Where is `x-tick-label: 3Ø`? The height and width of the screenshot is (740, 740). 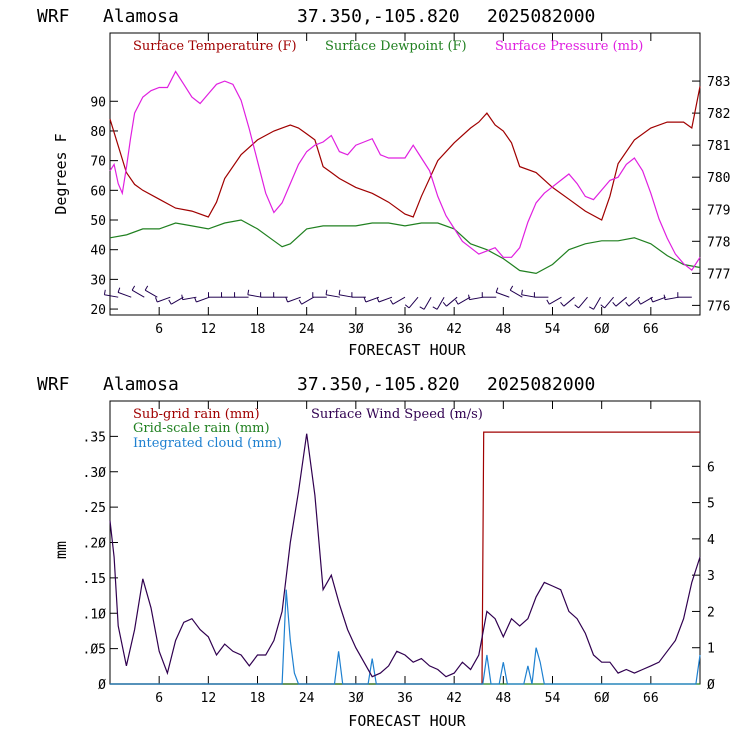
x-tick-label: 3Ø is located at coordinates (356, 329).